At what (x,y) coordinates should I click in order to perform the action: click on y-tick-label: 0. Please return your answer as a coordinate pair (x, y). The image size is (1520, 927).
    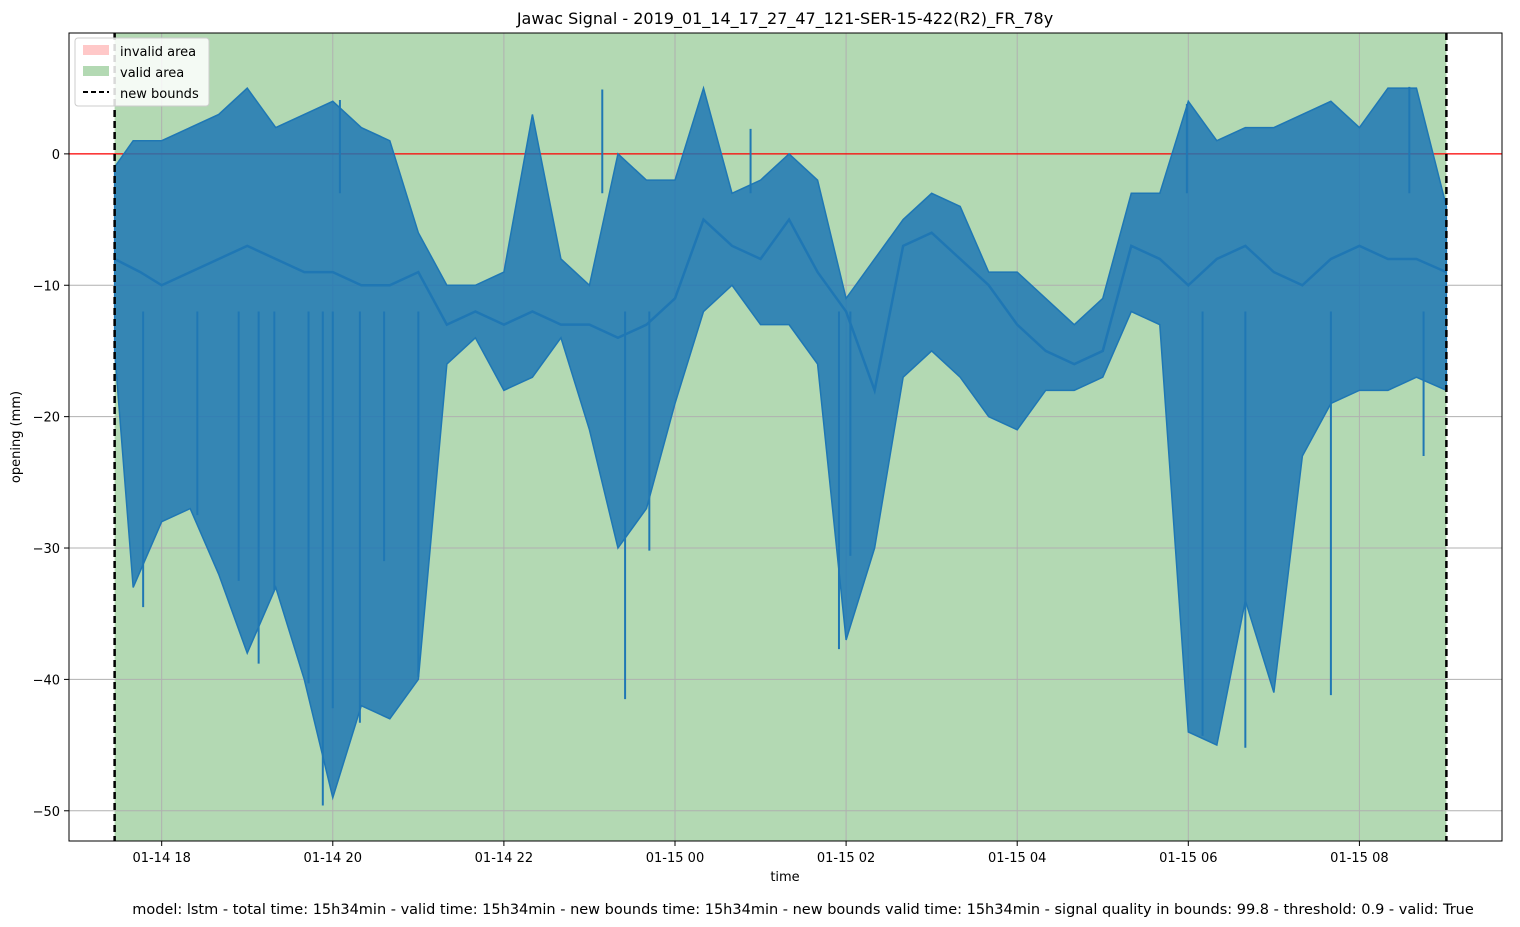
    Looking at the image, I should click on (56, 155).